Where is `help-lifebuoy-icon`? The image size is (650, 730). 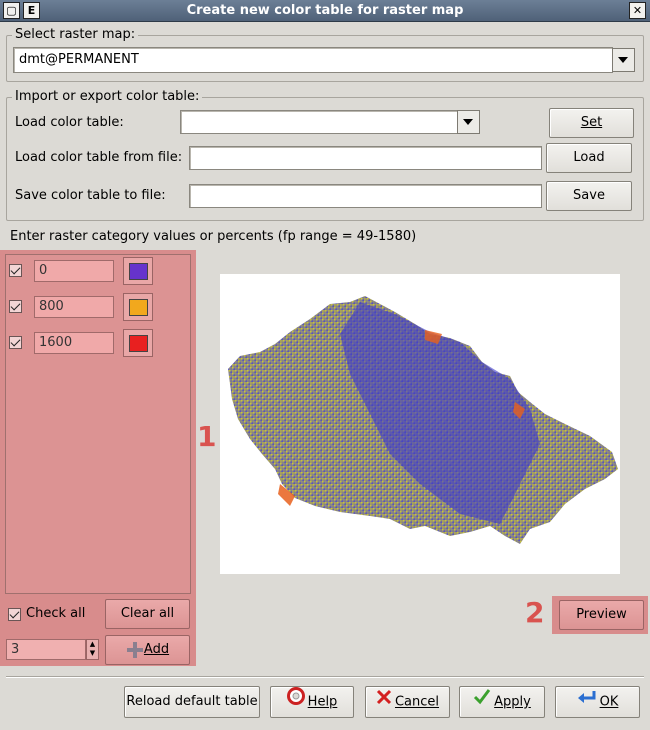
help-lifebuoy-icon is located at coordinates (295, 702).